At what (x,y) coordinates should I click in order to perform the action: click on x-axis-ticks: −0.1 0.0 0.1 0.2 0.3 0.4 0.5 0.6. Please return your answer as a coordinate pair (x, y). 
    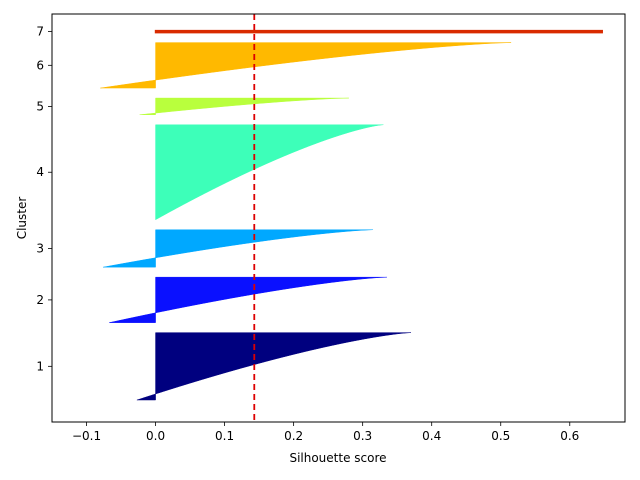
    Looking at the image, I should click on (325, 432).